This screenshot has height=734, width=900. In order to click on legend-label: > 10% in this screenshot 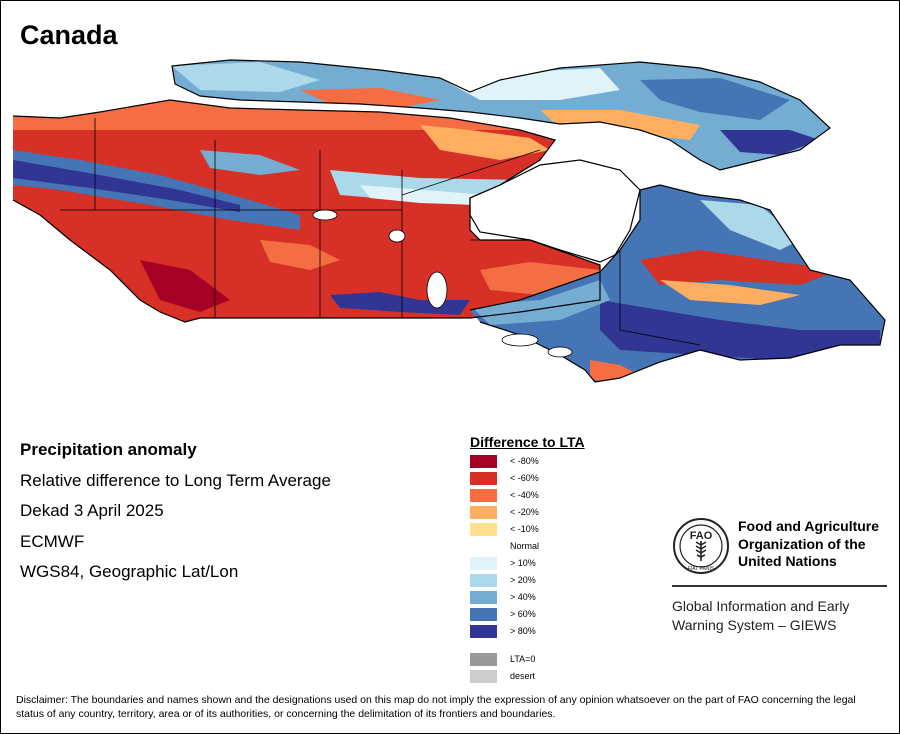, I will do `click(523, 563)`.